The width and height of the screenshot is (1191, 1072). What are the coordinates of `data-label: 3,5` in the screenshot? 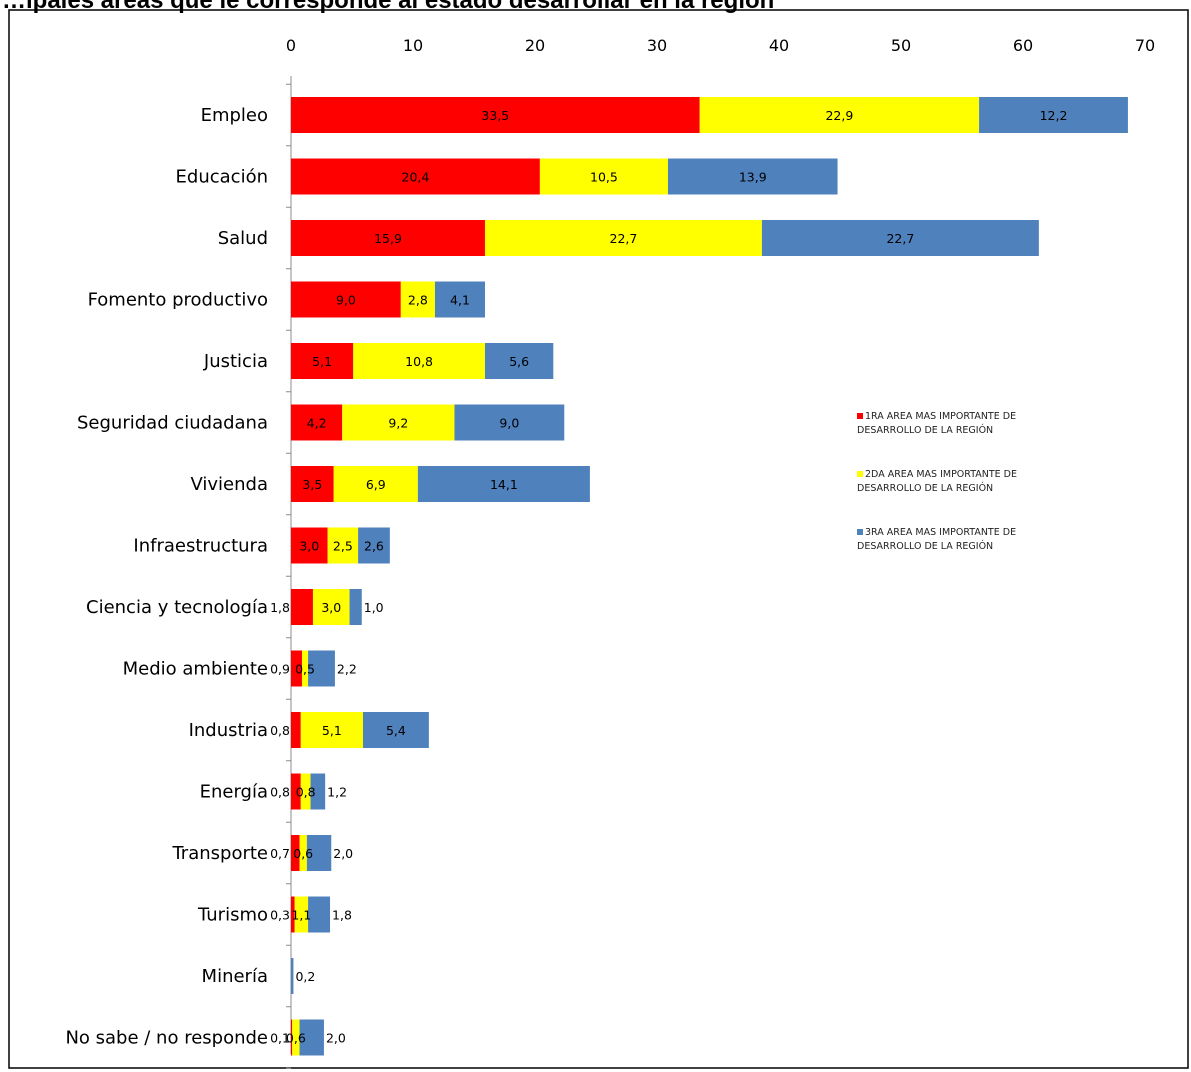 It's located at (312, 484).